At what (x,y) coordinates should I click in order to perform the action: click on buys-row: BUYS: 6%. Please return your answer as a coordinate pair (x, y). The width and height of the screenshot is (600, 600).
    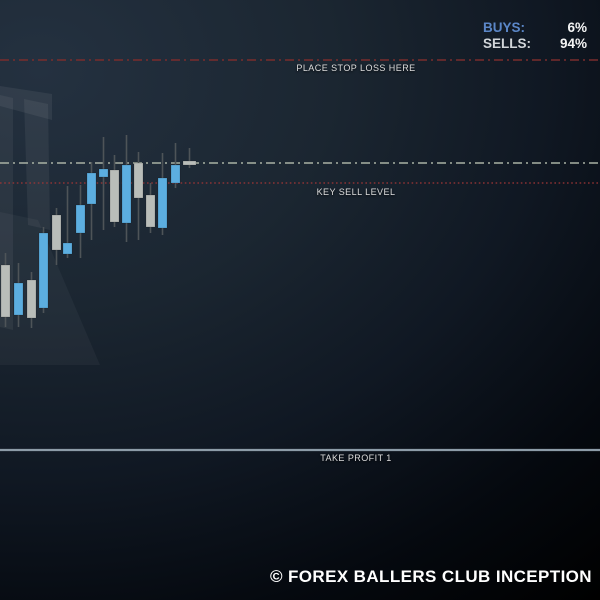
    Looking at the image, I should click on (535, 28).